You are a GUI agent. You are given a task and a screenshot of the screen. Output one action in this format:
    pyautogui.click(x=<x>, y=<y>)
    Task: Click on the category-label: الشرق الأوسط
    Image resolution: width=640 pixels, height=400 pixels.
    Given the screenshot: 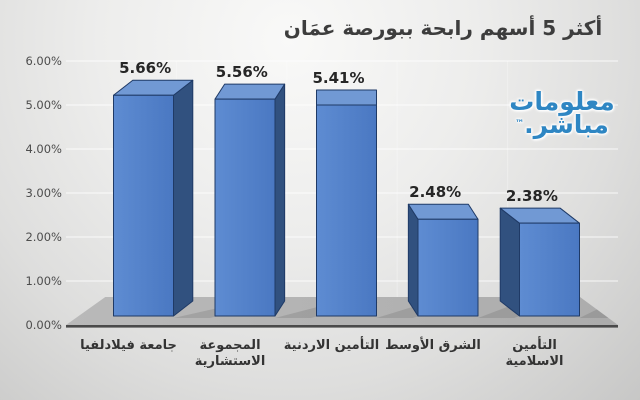 What is the action you would take?
    pyautogui.click(x=433, y=345)
    